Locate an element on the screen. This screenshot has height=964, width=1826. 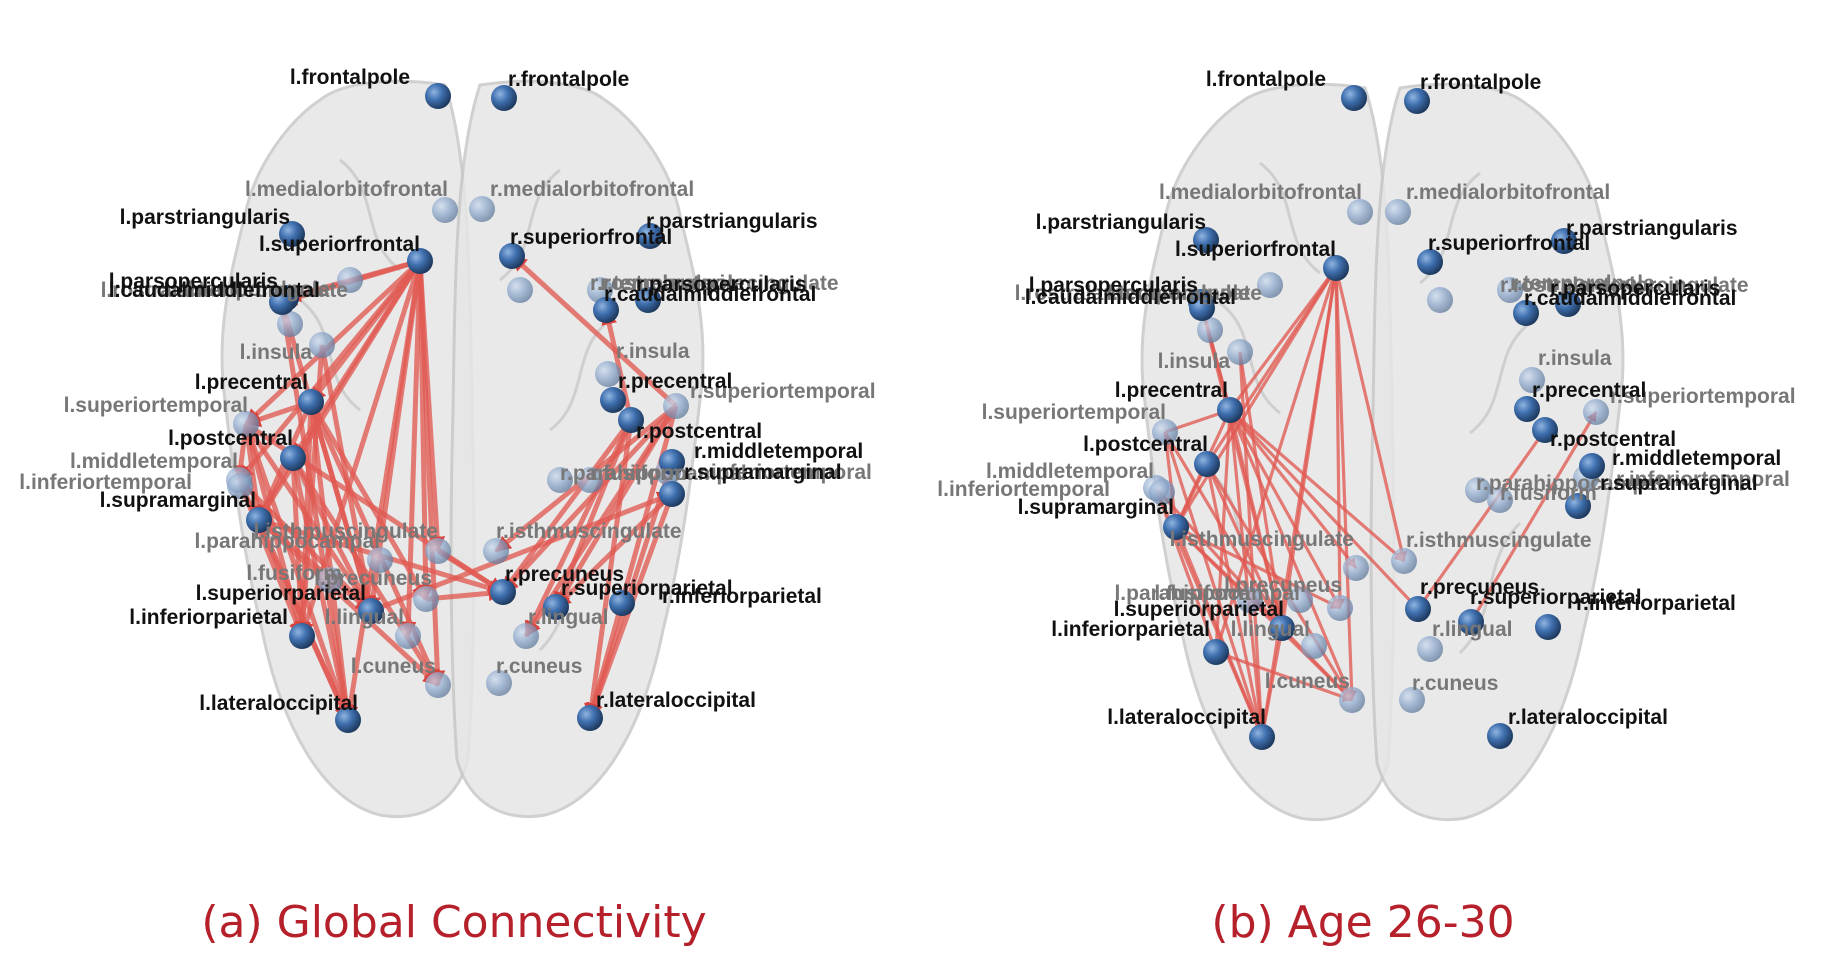
region-label-lins: l.insula is located at coordinates (1194, 361).